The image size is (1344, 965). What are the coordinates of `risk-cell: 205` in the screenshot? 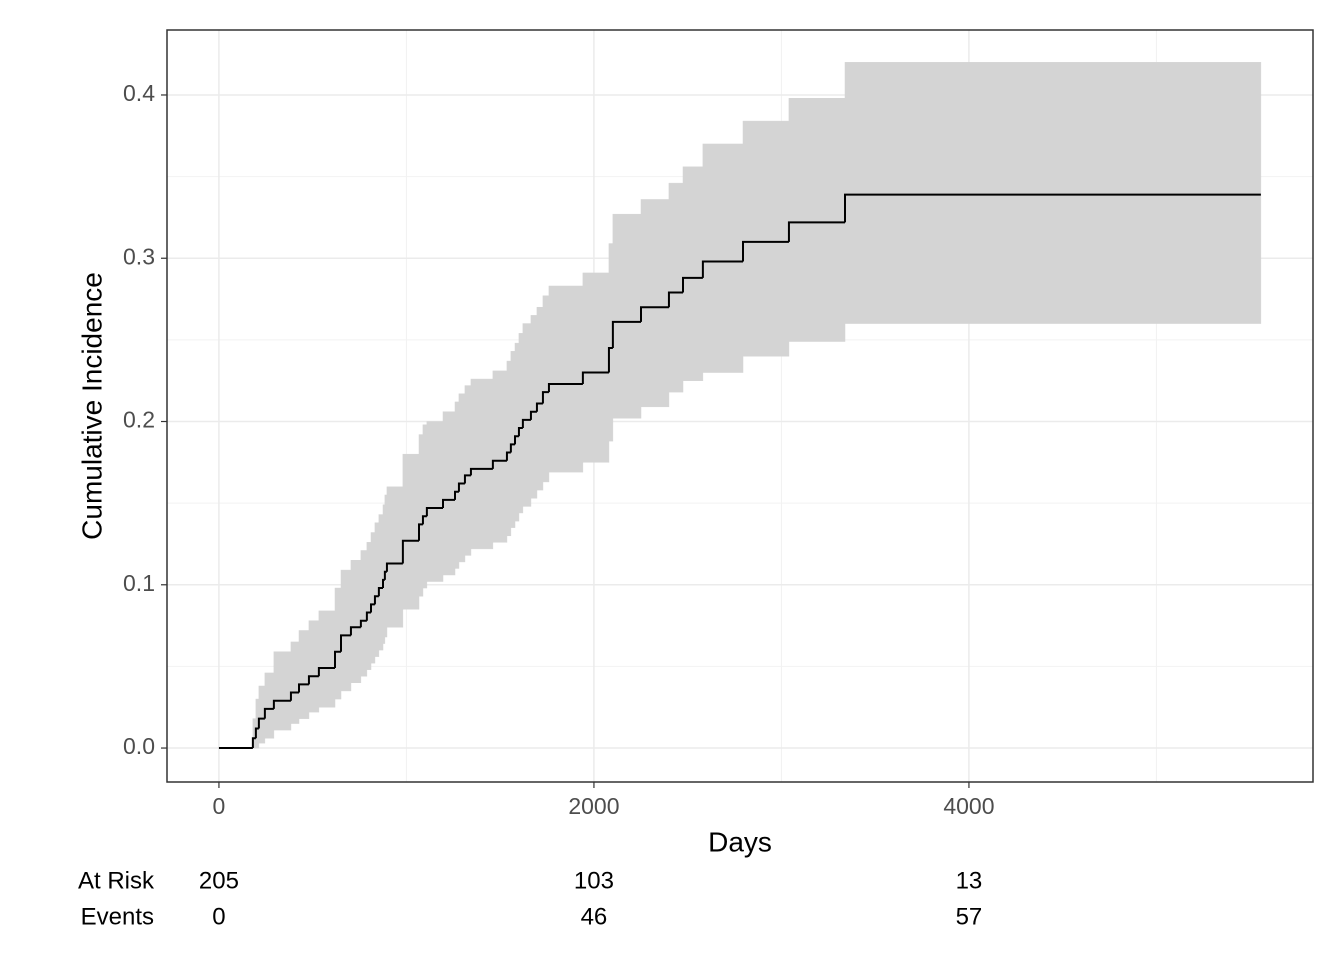 It's located at (219, 880).